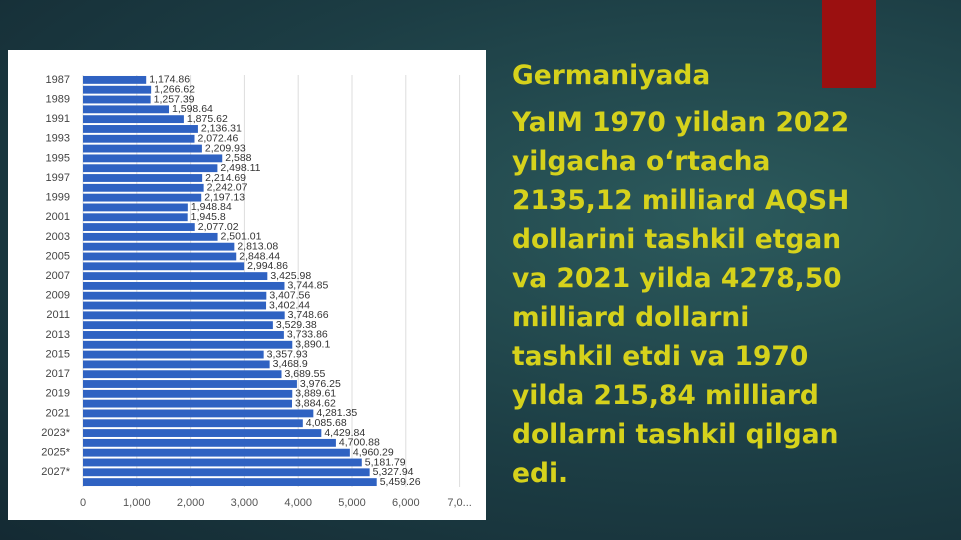 Image resolution: width=961 pixels, height=540 pixels. What do you see at coordinates (336, 413) in the screenshot?
I see `value-label: 4,281.35` at bounding box center [336, 413].